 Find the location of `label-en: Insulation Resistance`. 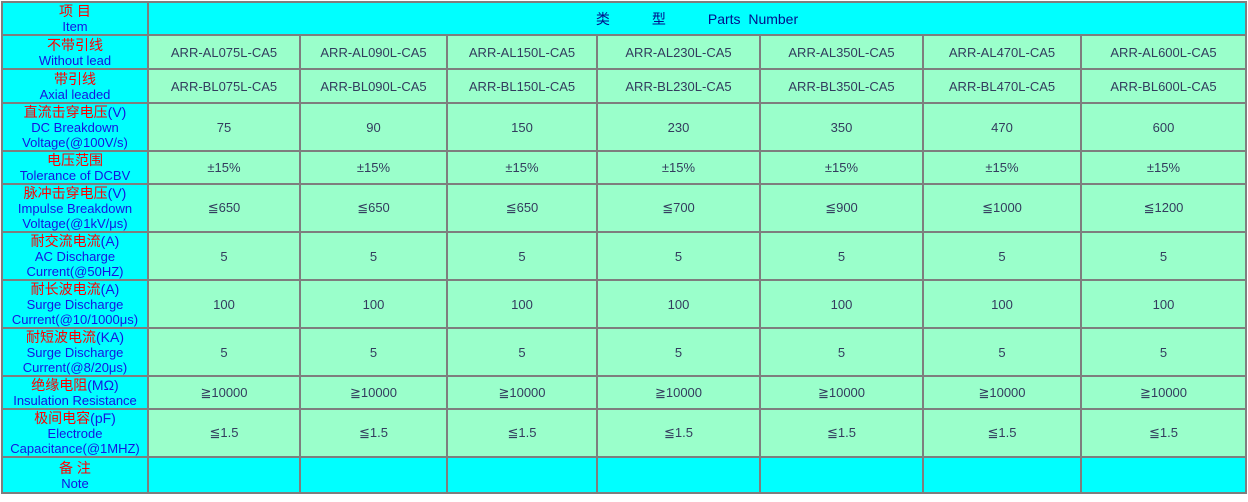

label-en: Insulation Resistance is located at coordinates (75, 400).